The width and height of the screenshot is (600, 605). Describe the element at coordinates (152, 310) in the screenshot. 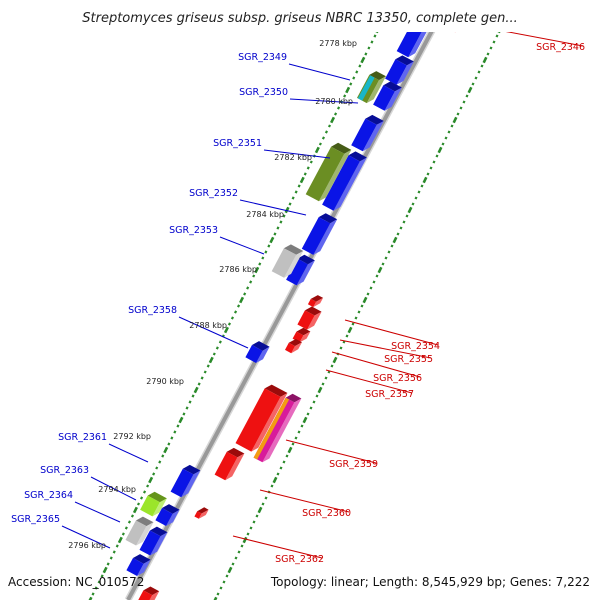

I see `gene-label-sgr_2358: SGR_2358` at that location.